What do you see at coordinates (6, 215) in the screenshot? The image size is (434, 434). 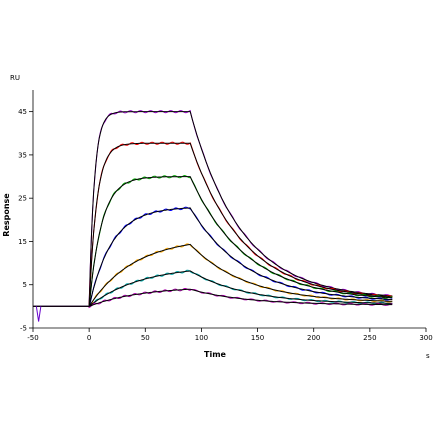 I see `y-axis-title: Response` at bounding box center [6, 215].